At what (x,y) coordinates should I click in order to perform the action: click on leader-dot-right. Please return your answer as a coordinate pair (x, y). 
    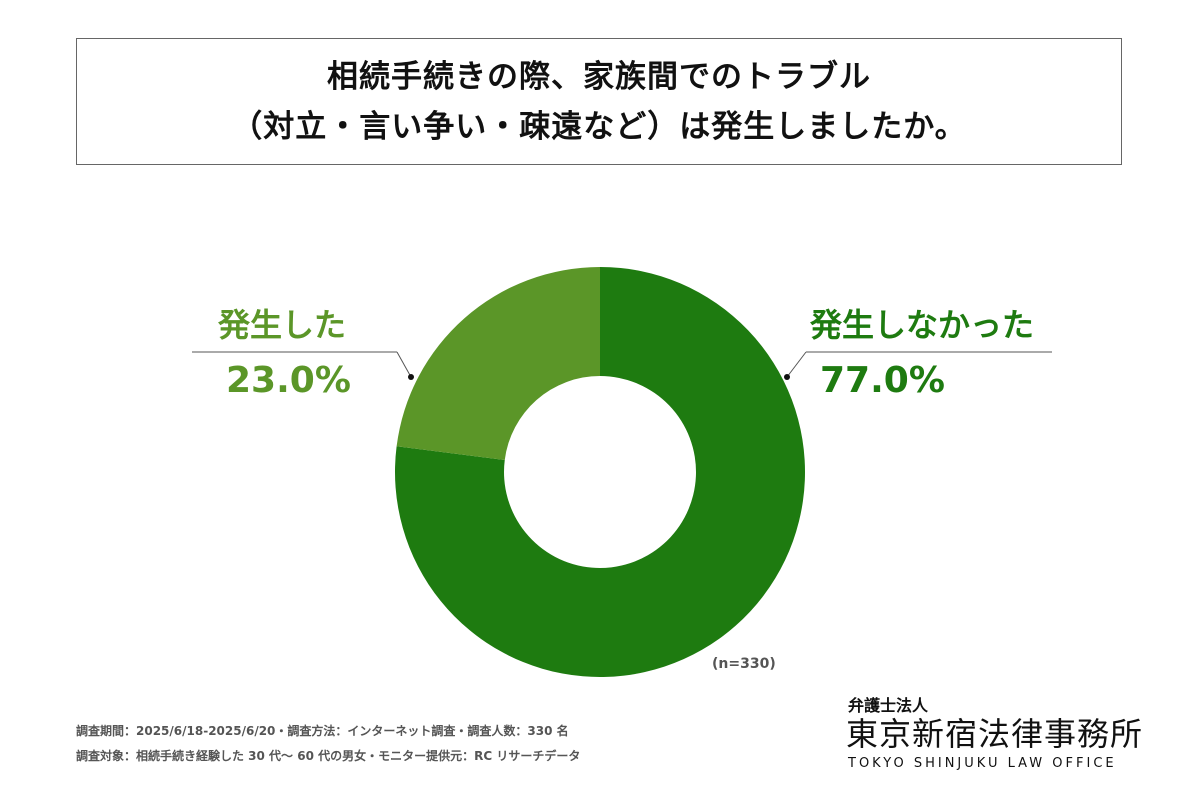
    Looking at the image, I should click on (787, 377).